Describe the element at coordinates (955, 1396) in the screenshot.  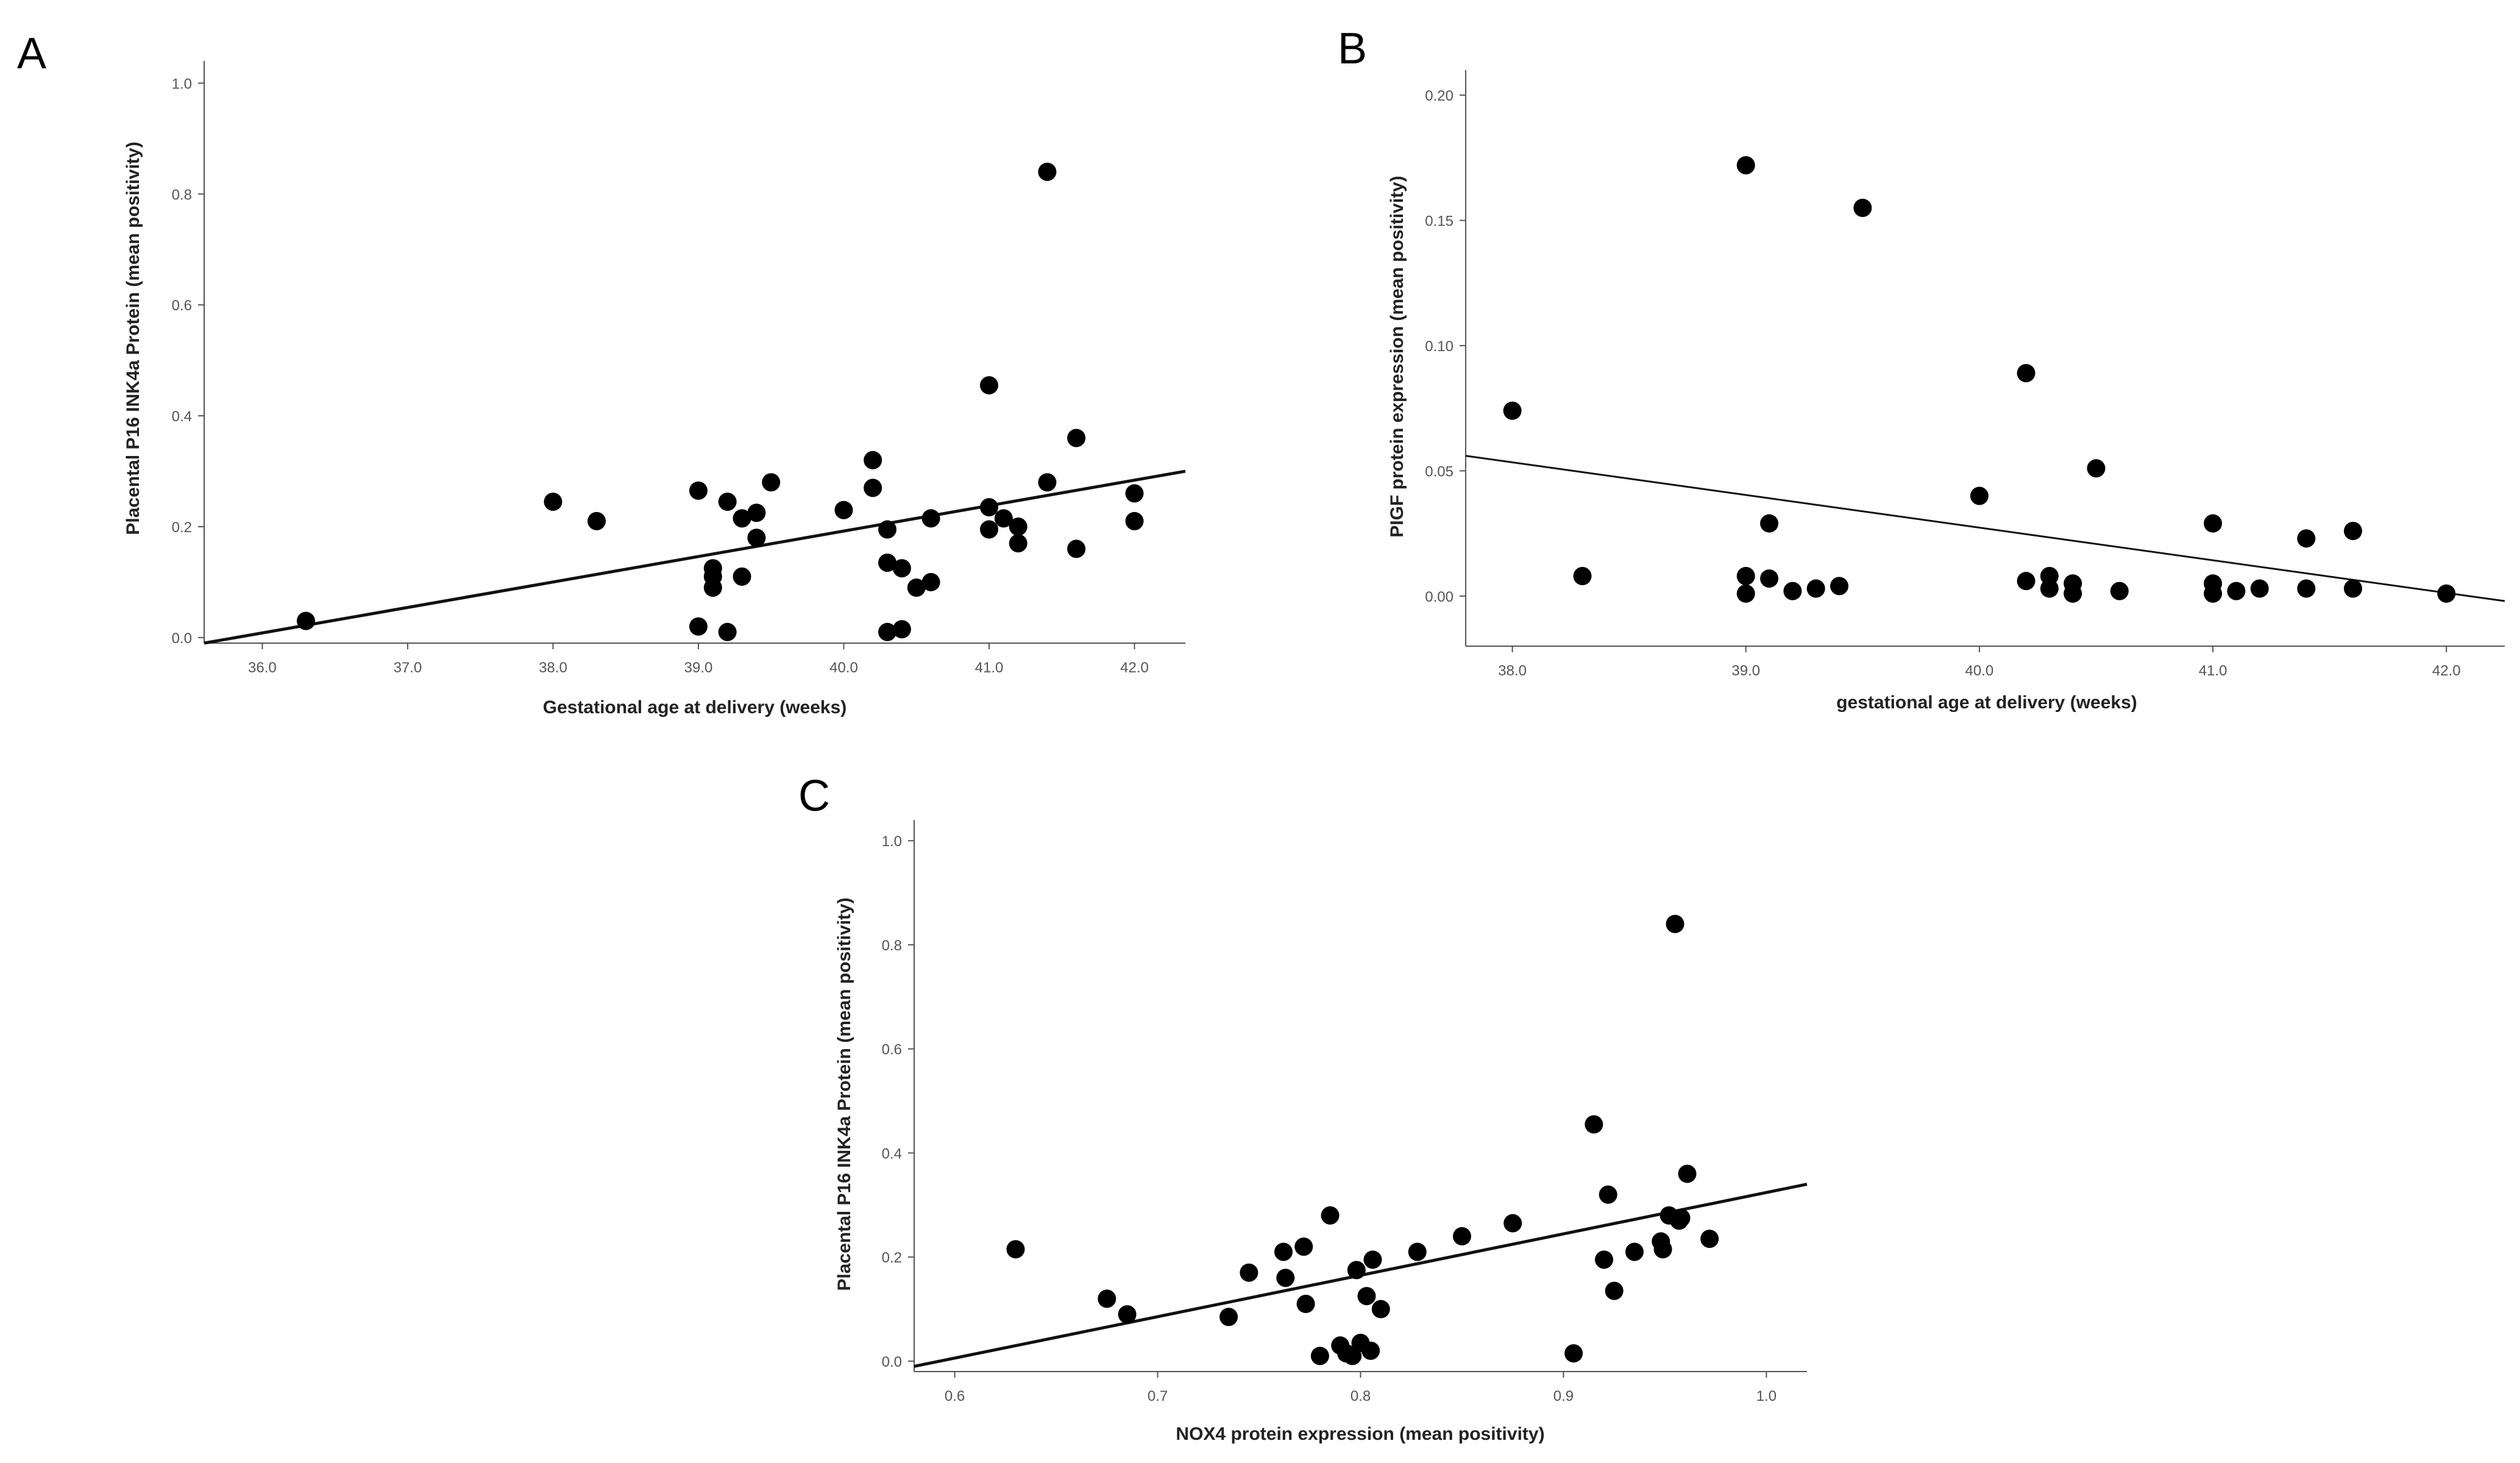
I see `panel-c-x-tick-label: 0.6` at that location.